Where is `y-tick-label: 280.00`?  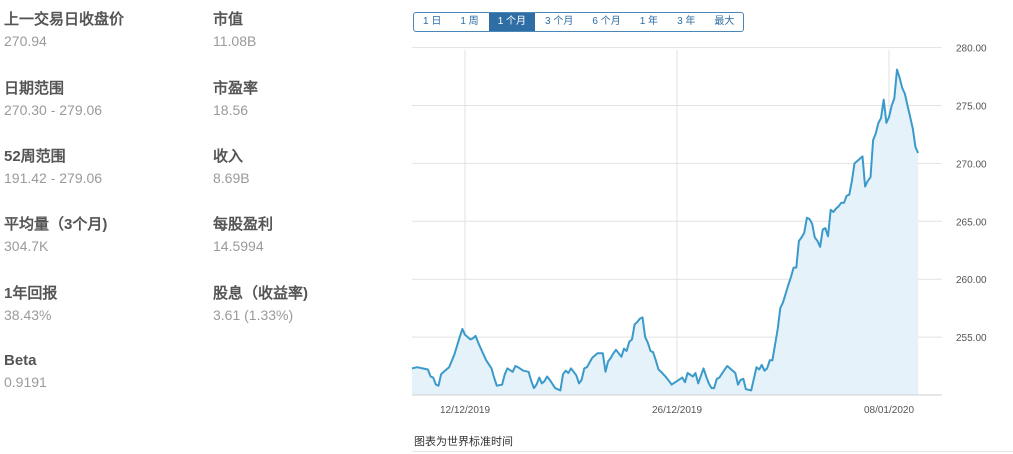
y-tick-label: 280.00 is located at coordinates (971, 49).